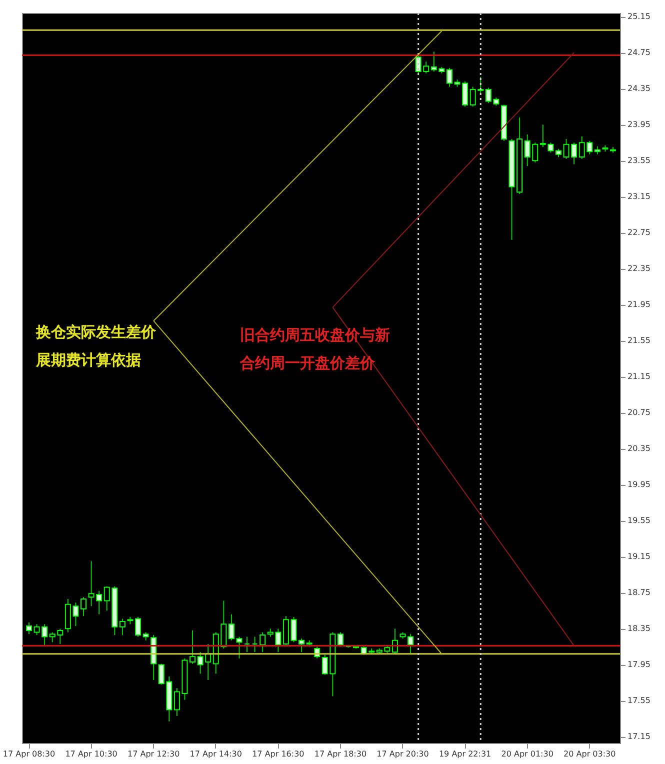 This screenshot has width=665, height=764. What do you see at coordinates (639, 377) in the screenshot?
I see `y-tick-label: 21.15` at bounding box center [639, 377].